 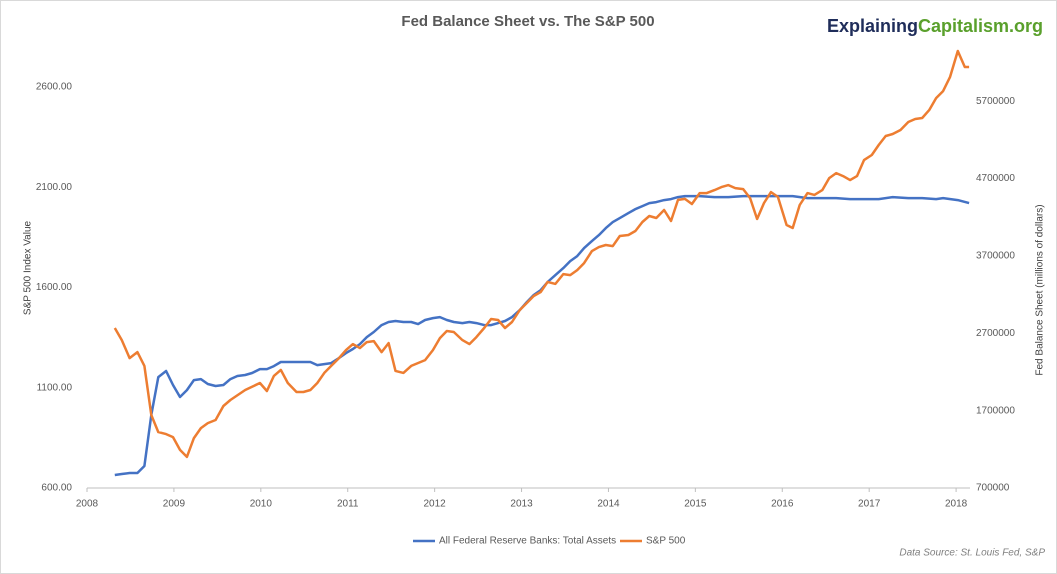 I want to click on x-tick-label: 2009, so click(x=174, y=504).